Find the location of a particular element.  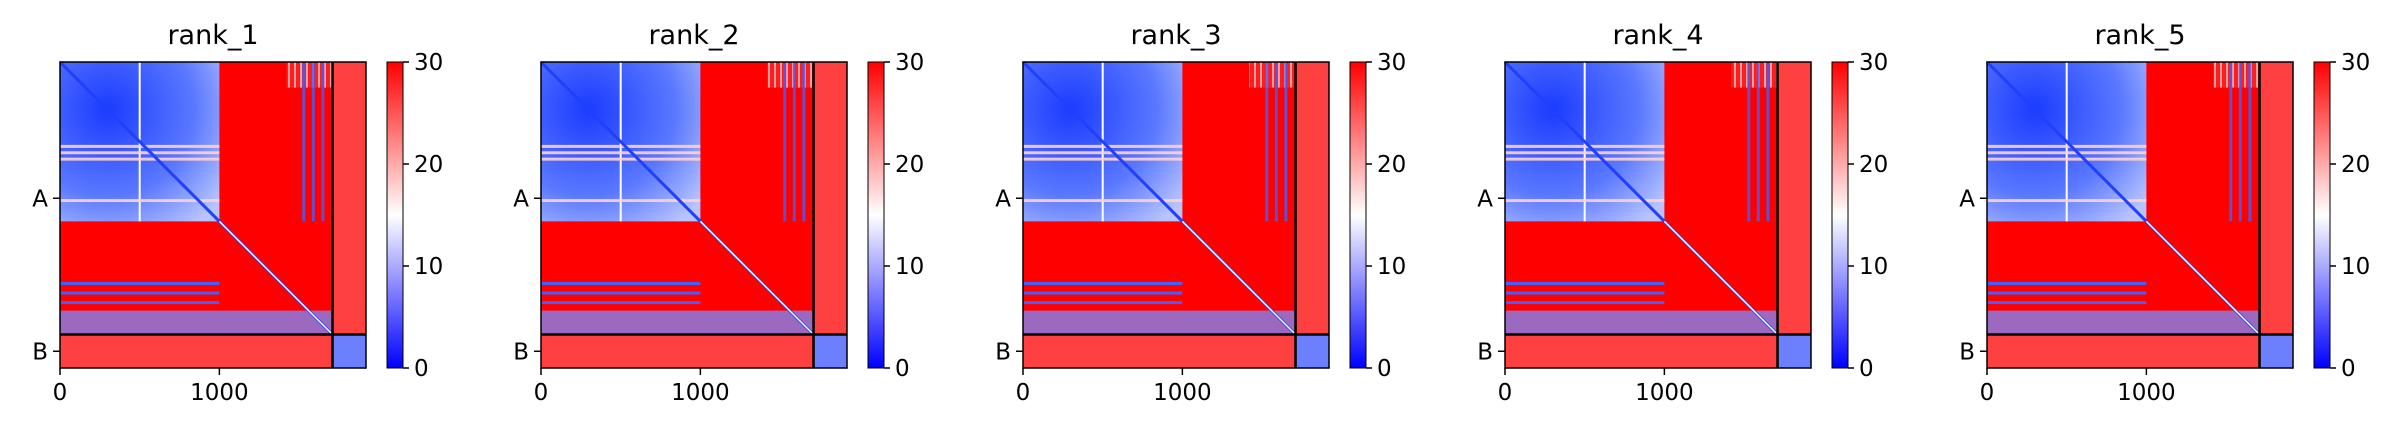

chart-title: rank_3 is located at coordinates (1175, 35).